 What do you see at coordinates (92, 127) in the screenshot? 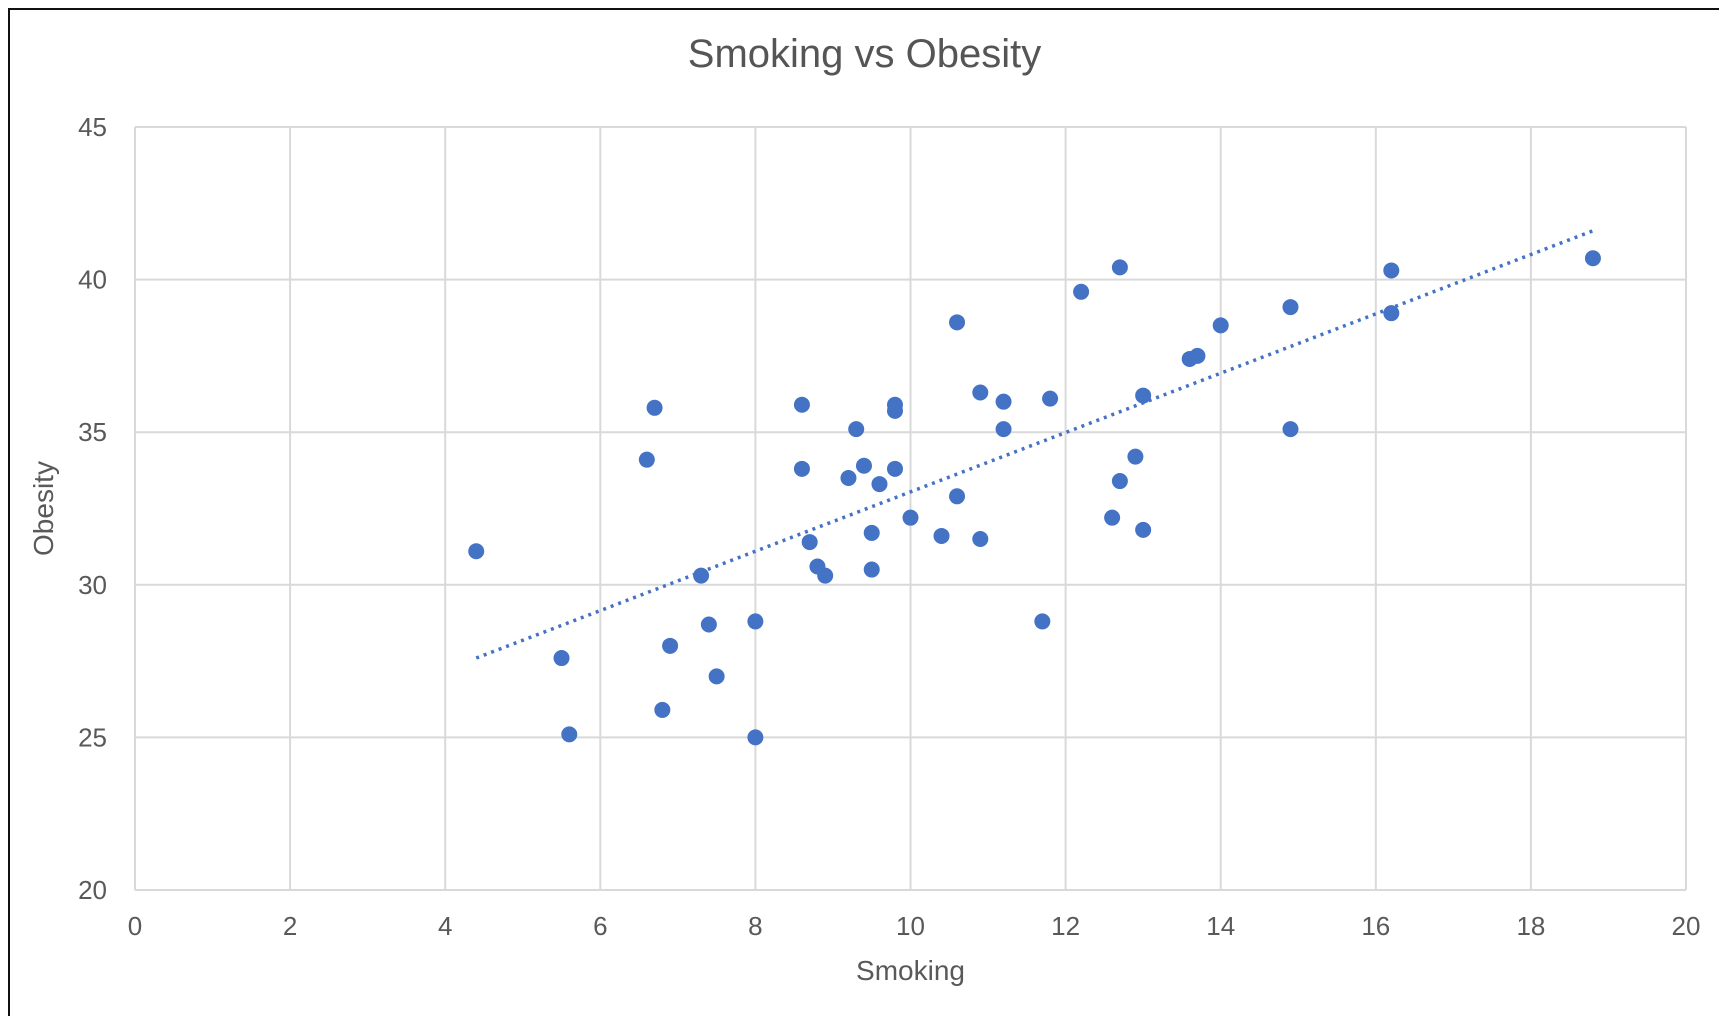
I see `y-tick-label: 45` at bounding box center [92, 127].